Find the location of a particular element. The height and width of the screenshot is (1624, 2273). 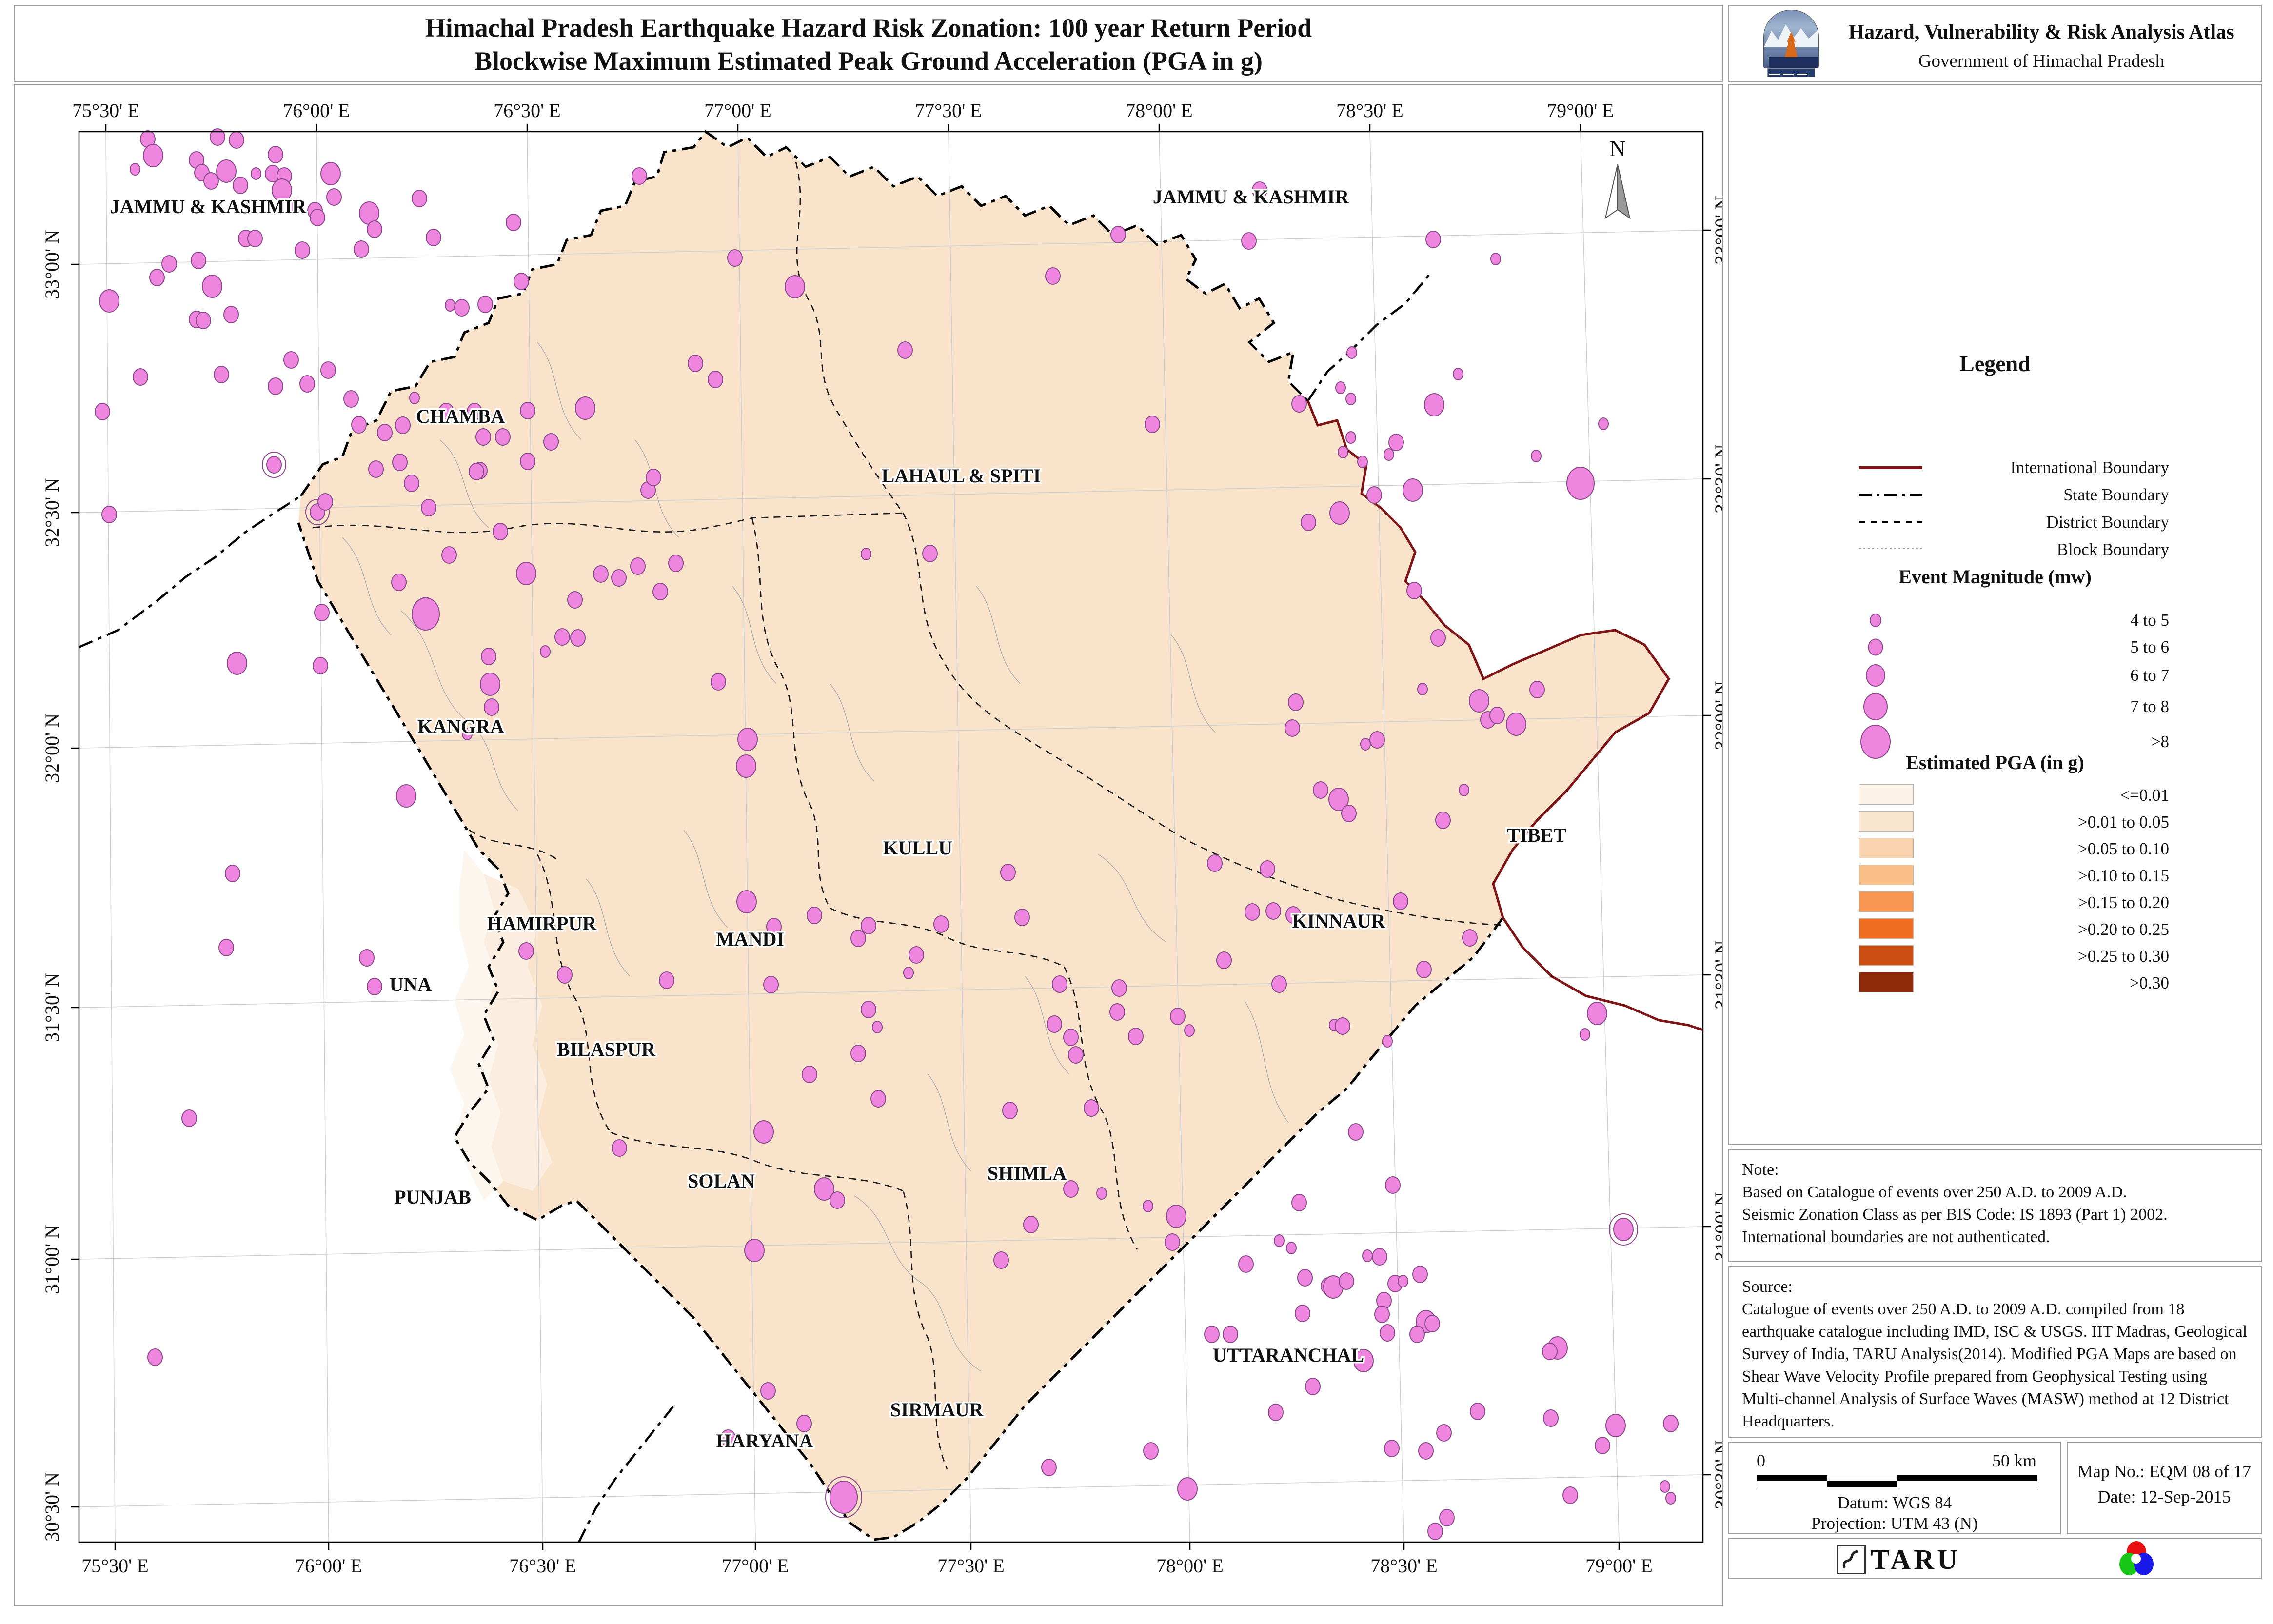

legend-pga-label: >0.20 to 0.25 is located at coordinates (2123, 930).